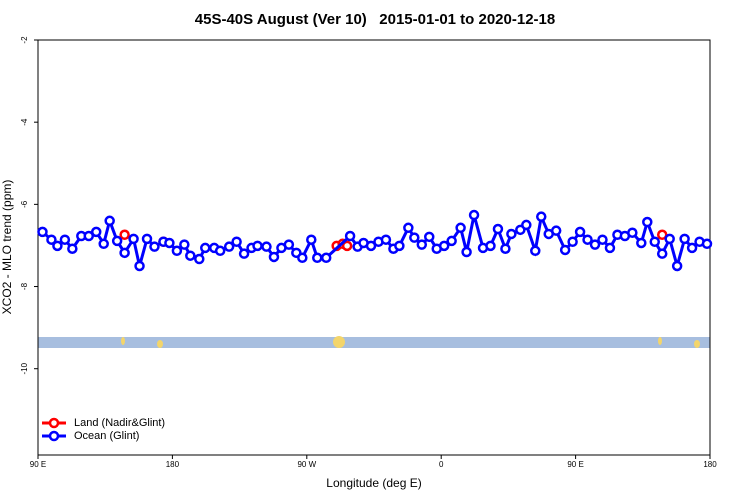 Image resolution: width=750 pixels, height=500 pixels. What do you see at coordinates (24, 204) in the screenshot?
I see `y-tick-label: -6` at bounding box center [24, 204].